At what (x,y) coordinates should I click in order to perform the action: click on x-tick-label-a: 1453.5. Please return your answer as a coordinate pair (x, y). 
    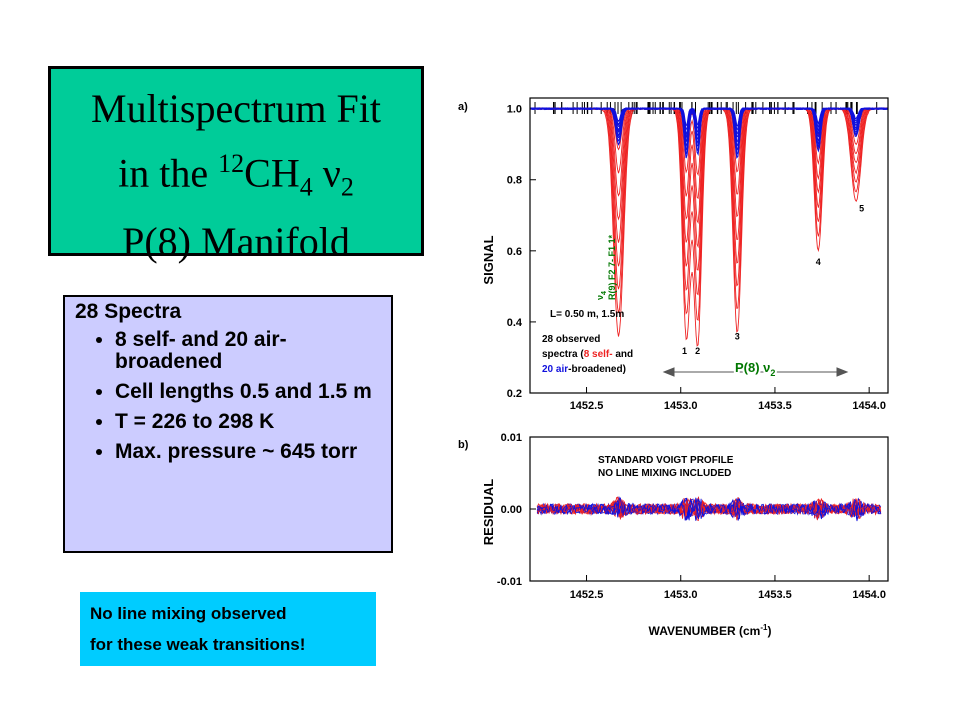
    Looking at the image, I should click on (775, 406).